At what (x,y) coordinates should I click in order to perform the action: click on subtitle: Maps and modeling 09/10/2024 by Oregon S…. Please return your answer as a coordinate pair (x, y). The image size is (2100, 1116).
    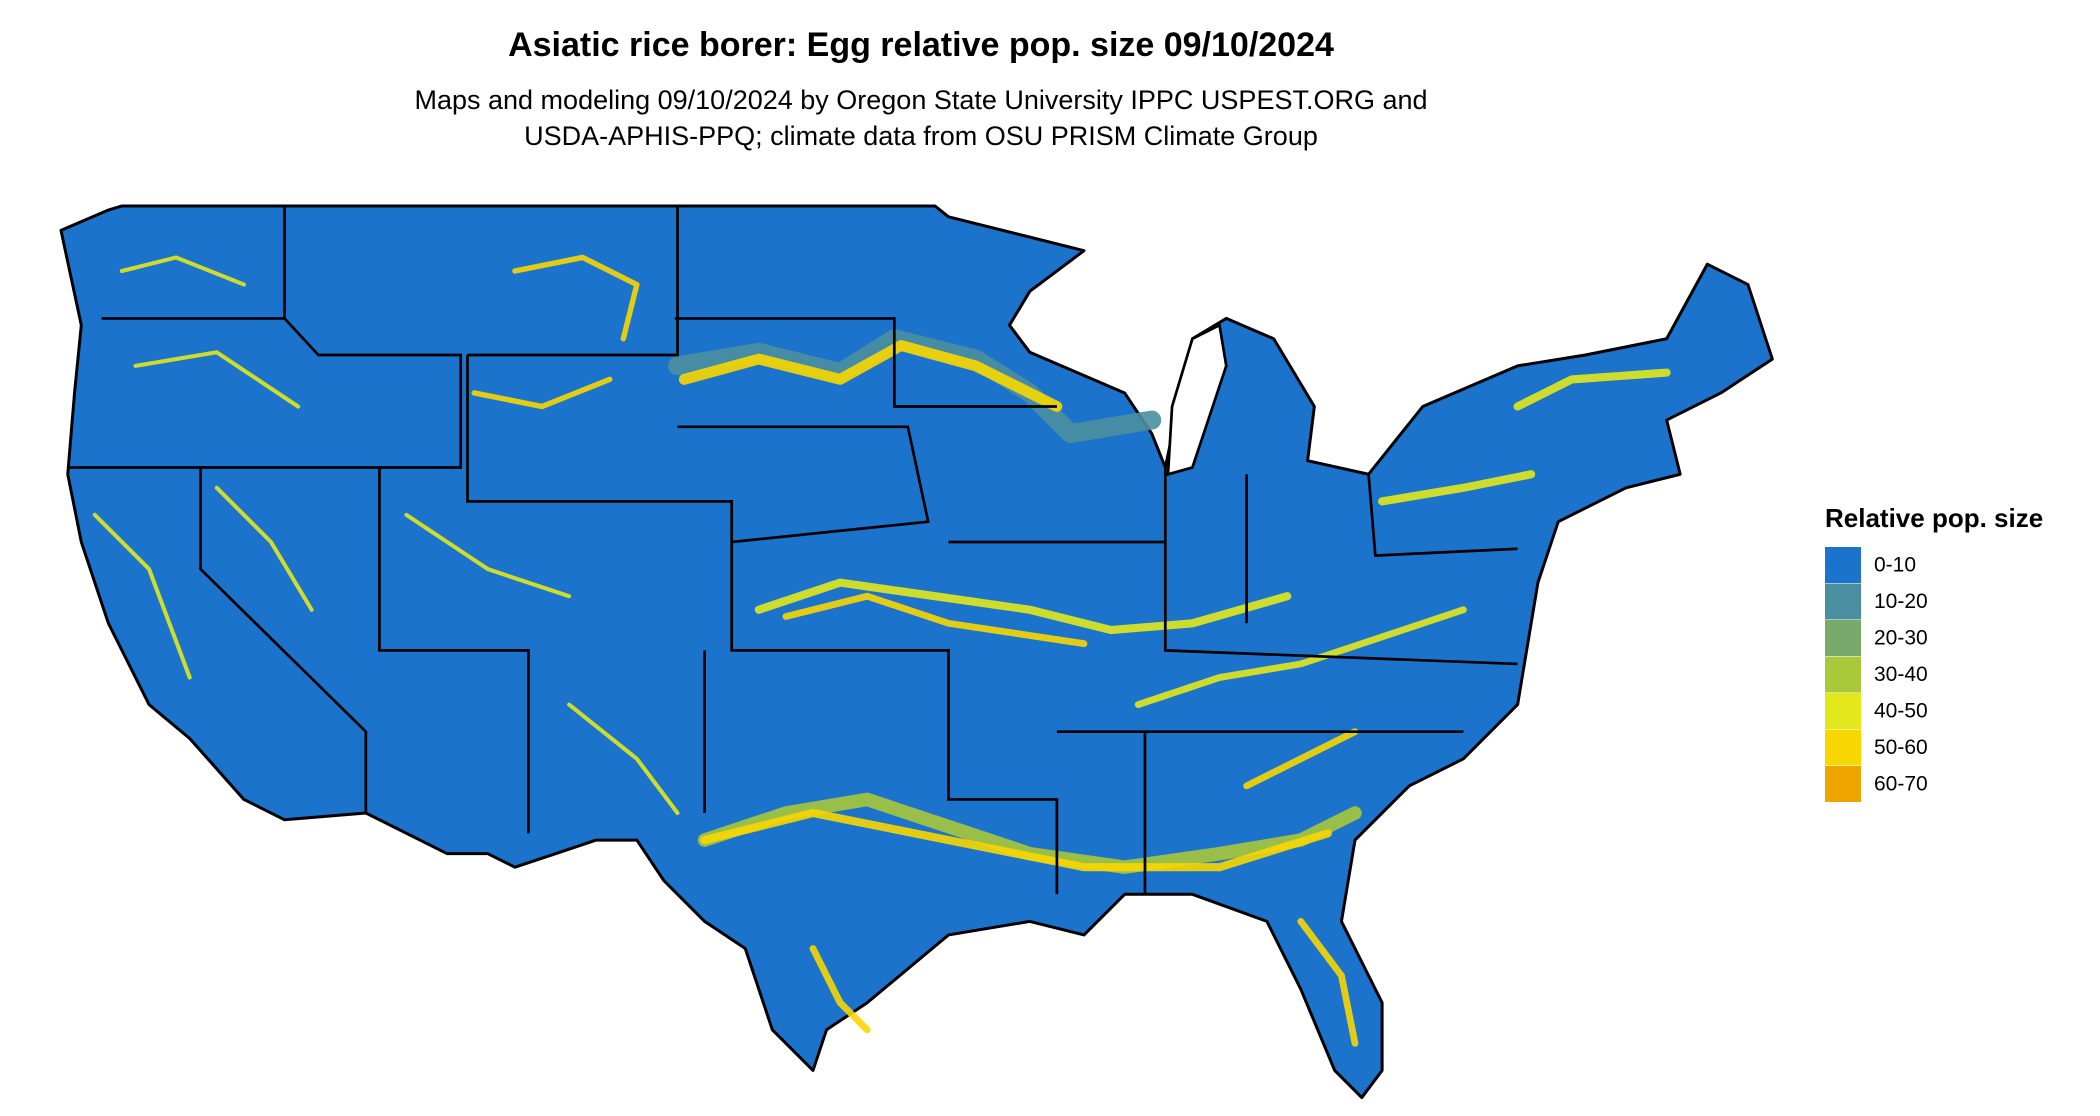
    Looking at the image, I should click on (920, 100).